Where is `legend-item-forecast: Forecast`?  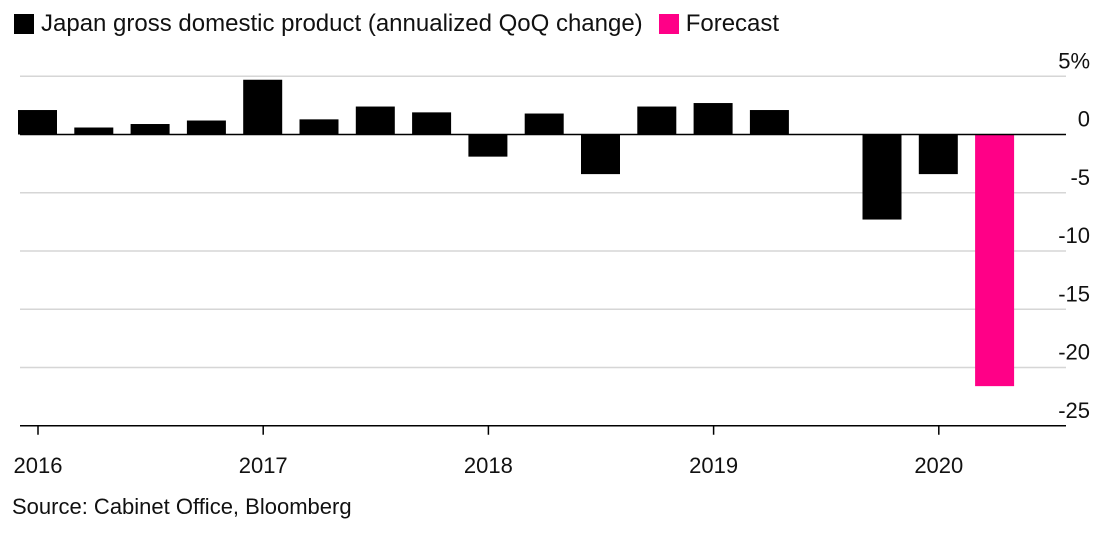 legend-item-forecast: Forecast is located at coordinates (719, 24).